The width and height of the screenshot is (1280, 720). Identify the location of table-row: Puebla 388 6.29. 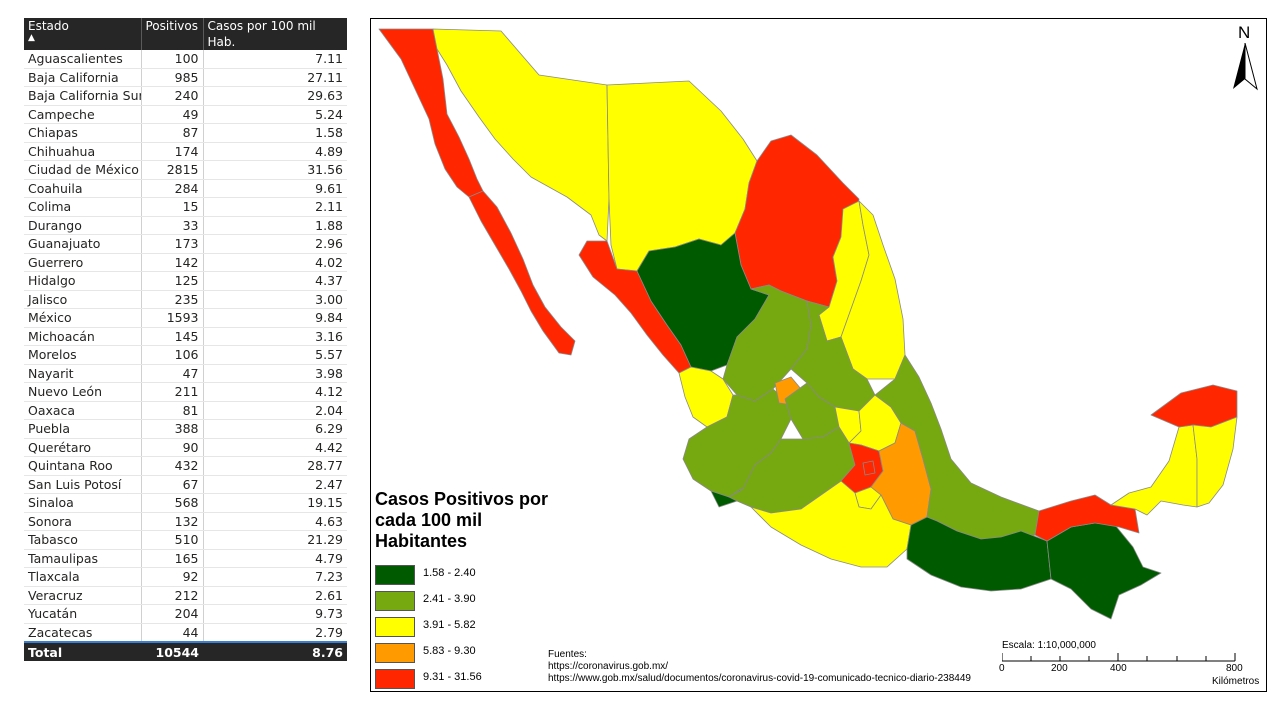
(185, 429).